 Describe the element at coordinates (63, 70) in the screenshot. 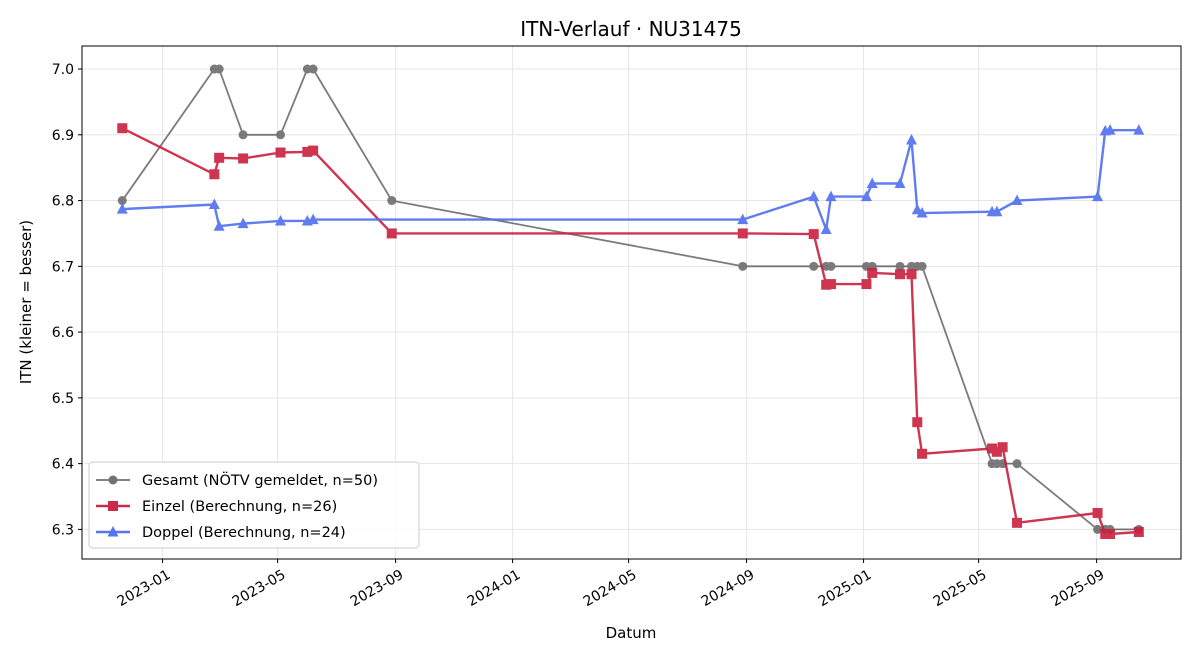

I see `y-tick-label: 7.0` at that location.